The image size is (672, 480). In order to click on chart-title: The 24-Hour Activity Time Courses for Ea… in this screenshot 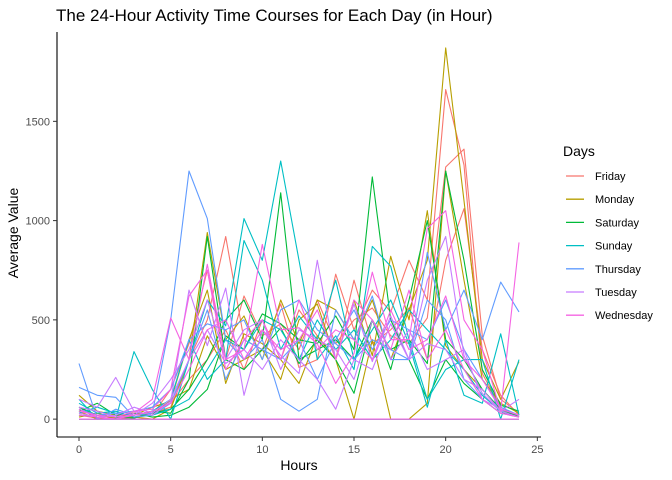, I will do `click(274, 15)`.